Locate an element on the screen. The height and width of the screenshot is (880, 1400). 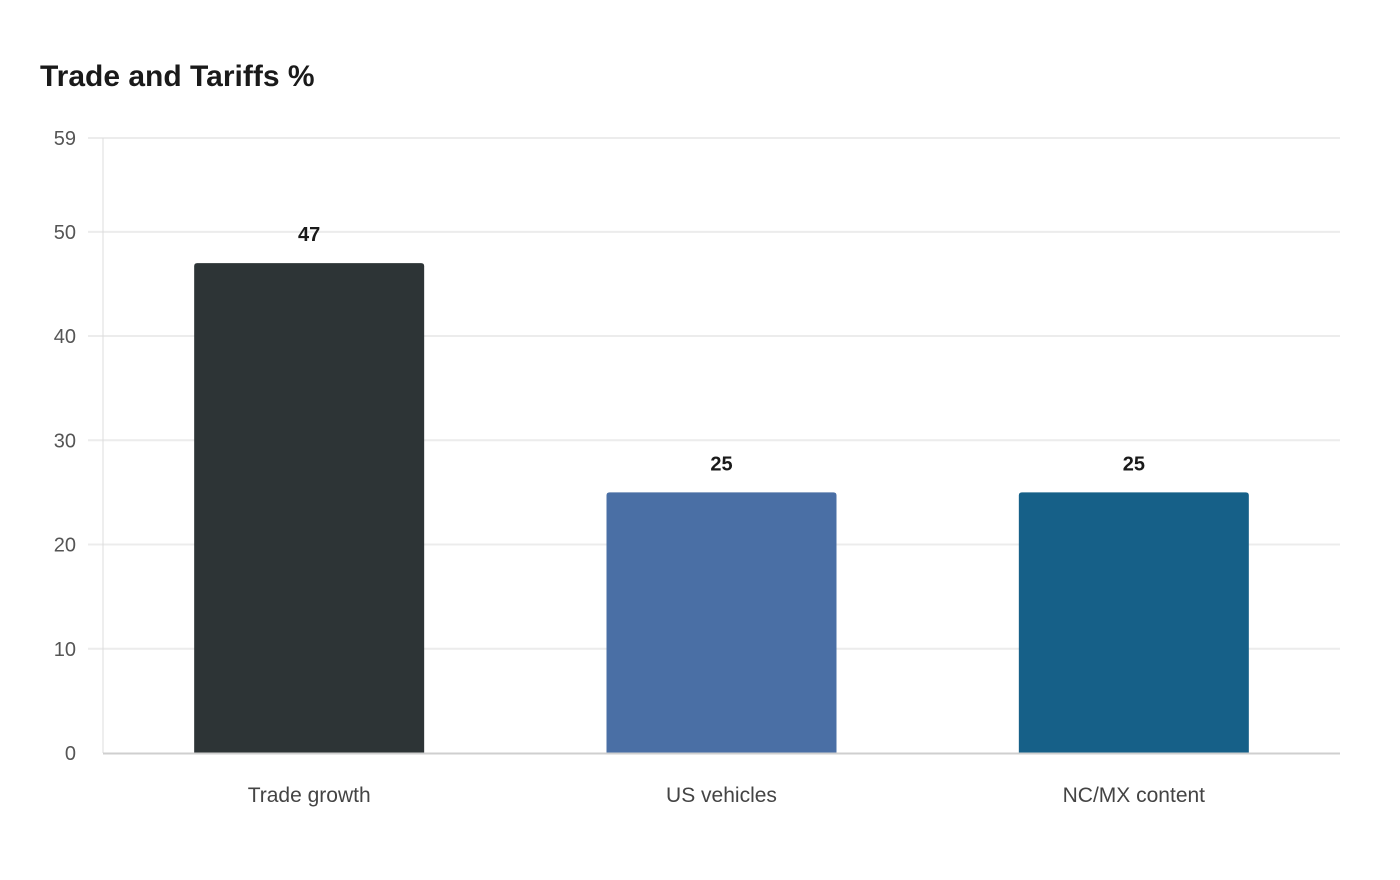
x-tick-label: Trade growth is located at coordinates (309, 795).